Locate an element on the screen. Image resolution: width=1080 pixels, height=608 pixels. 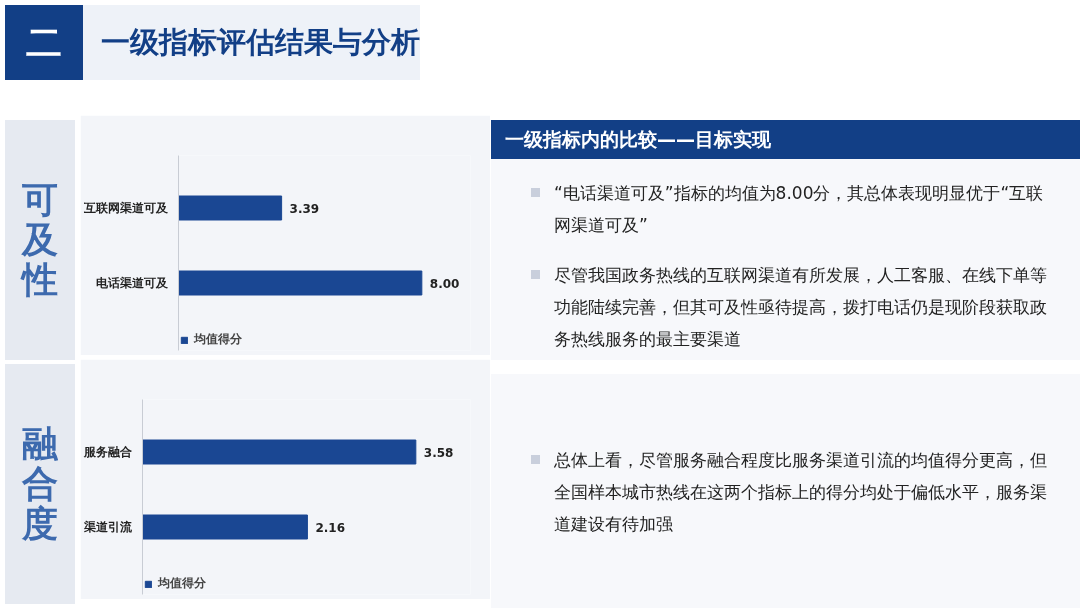
data-label: 3.39 is located at coordinates (304, 208).